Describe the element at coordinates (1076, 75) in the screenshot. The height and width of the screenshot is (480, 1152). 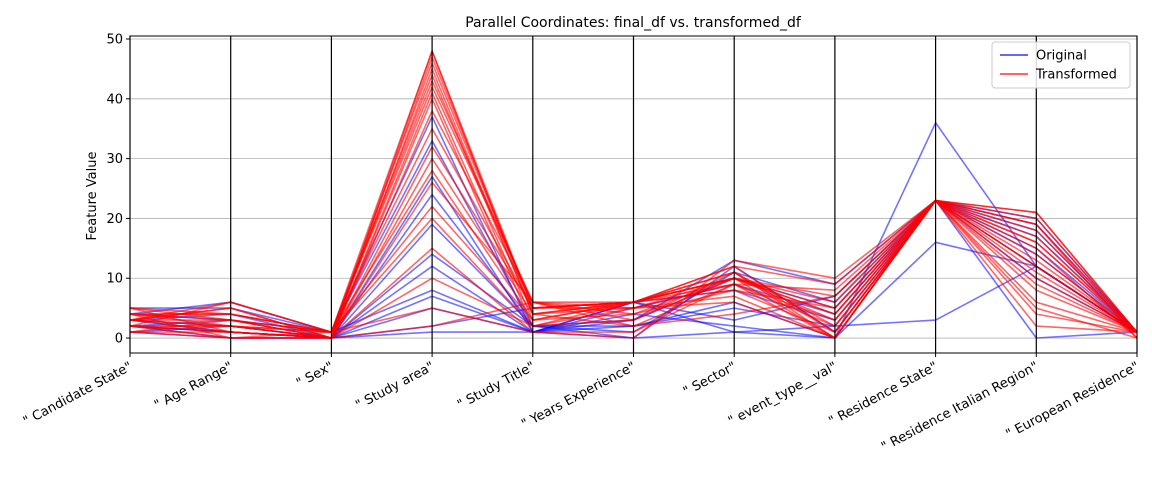
I see `legend-label-transformed: Transformed` at that location.